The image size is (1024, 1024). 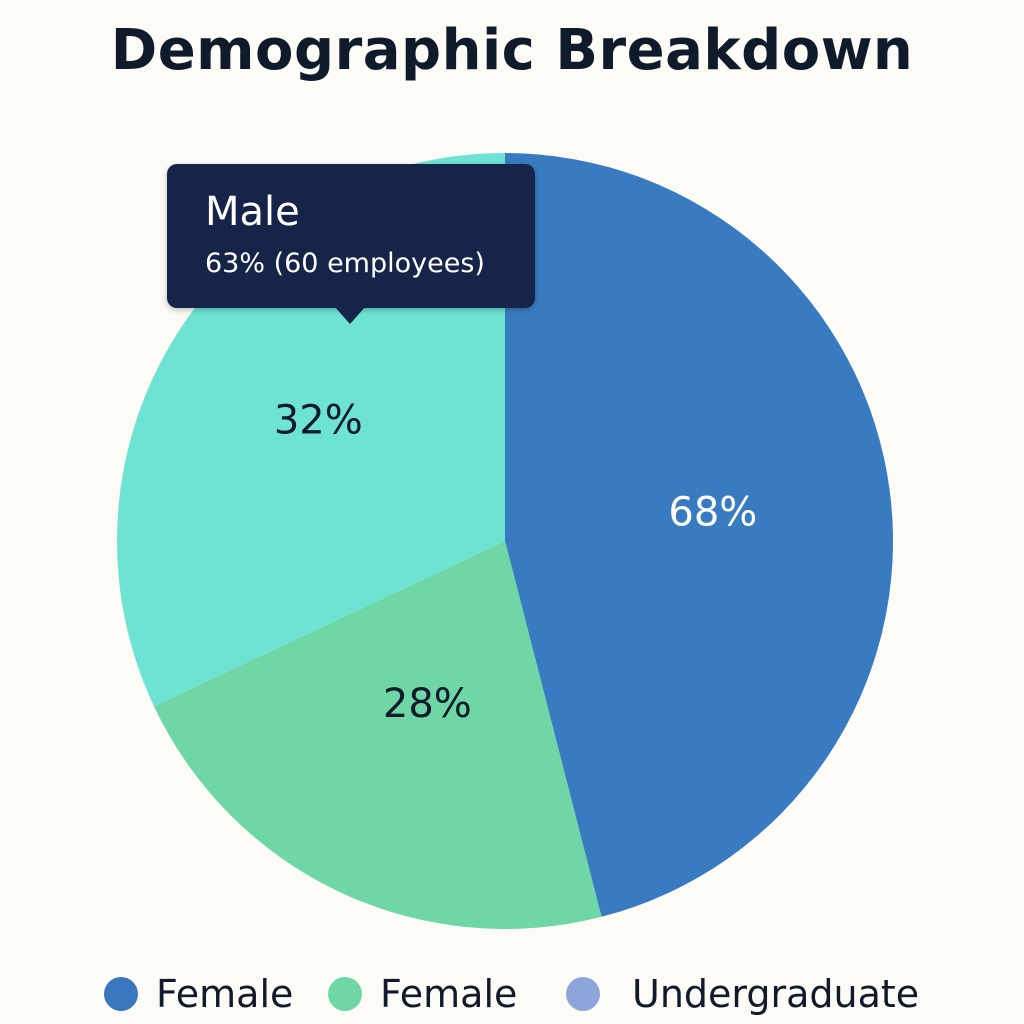 What do you see at coordinates (351, 236) in the screenshot?
I see `tooltip: Male 63% (60 employees)` at bounding box center [351, 236].